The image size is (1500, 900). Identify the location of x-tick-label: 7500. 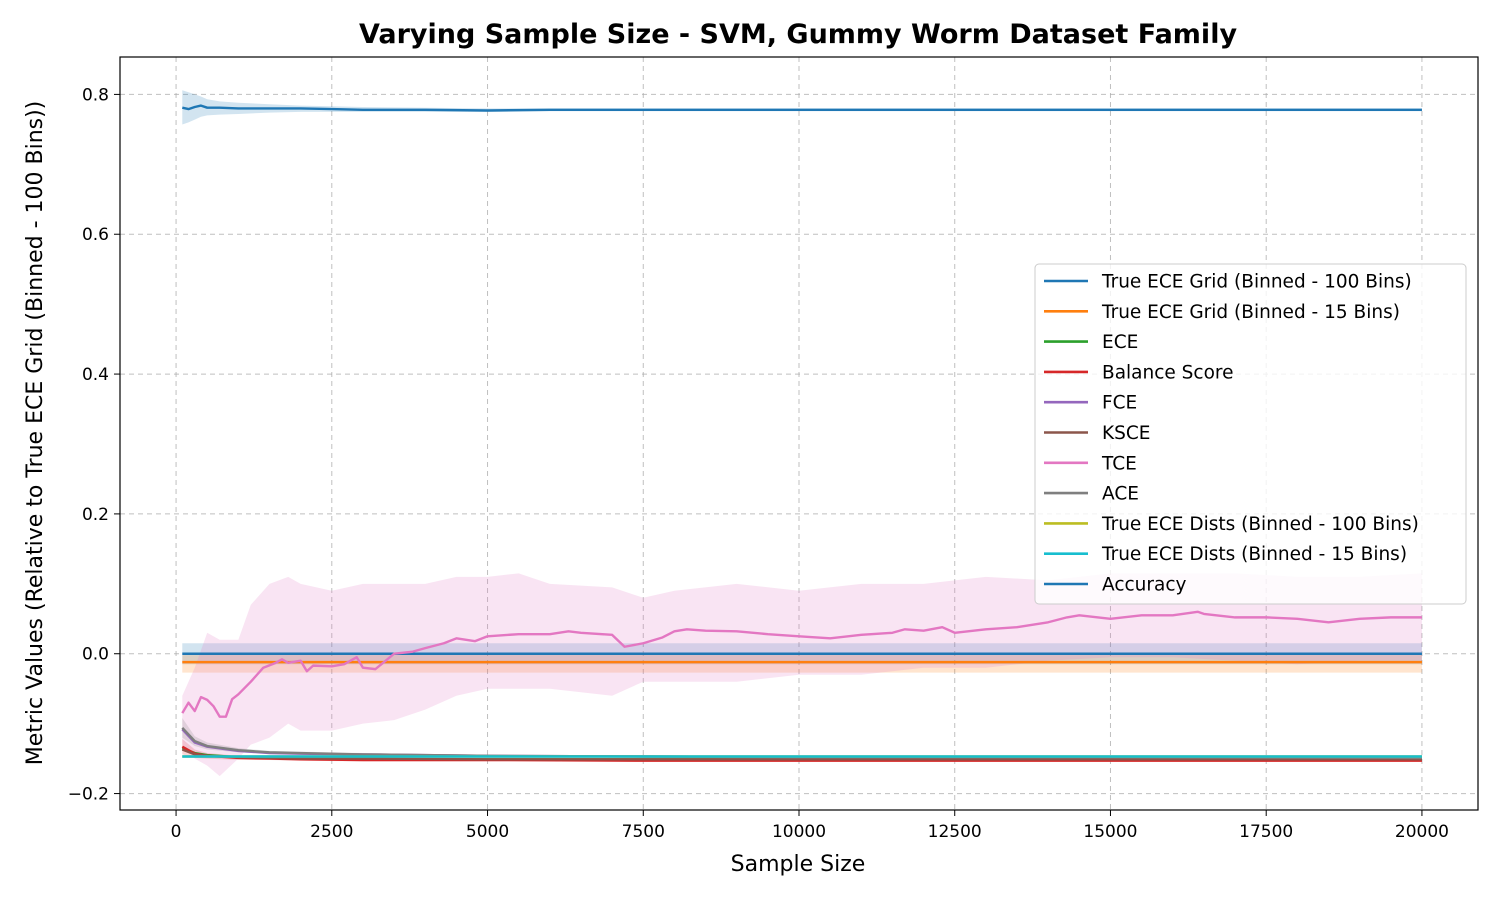
(643, 832).